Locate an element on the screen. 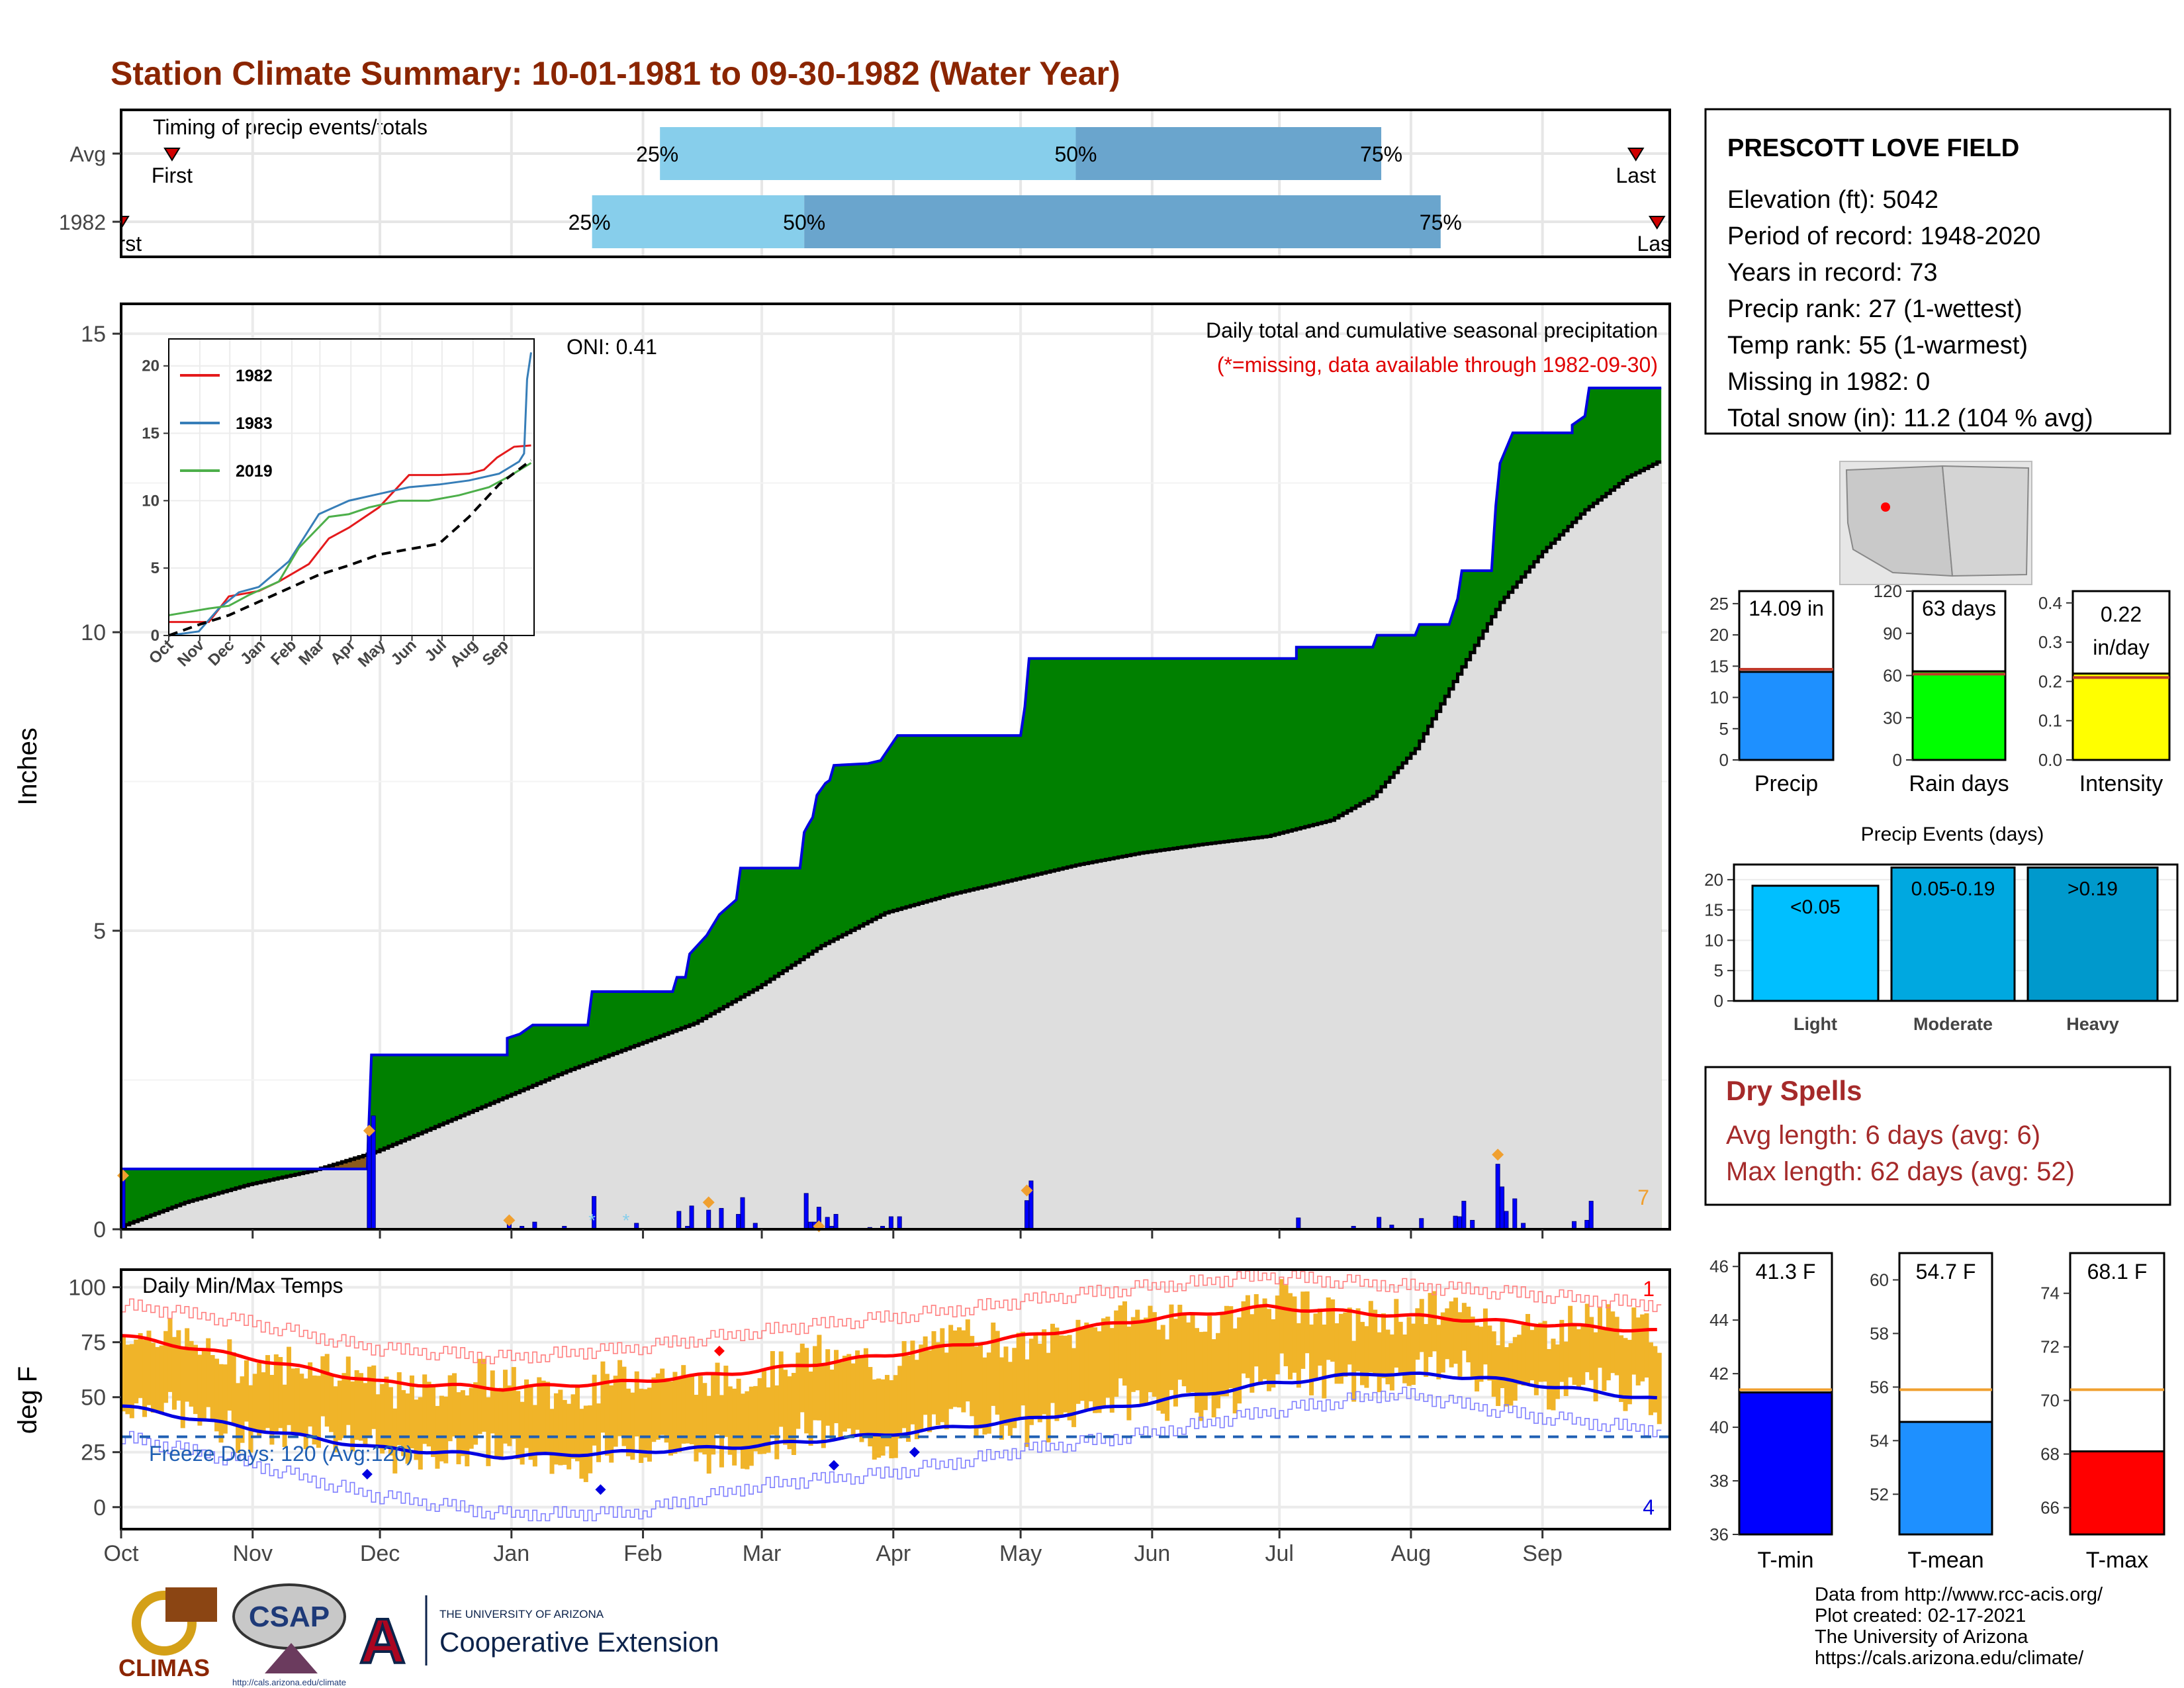  temp-summary-category-label: T-min is located at coordinates (1786, 1560).